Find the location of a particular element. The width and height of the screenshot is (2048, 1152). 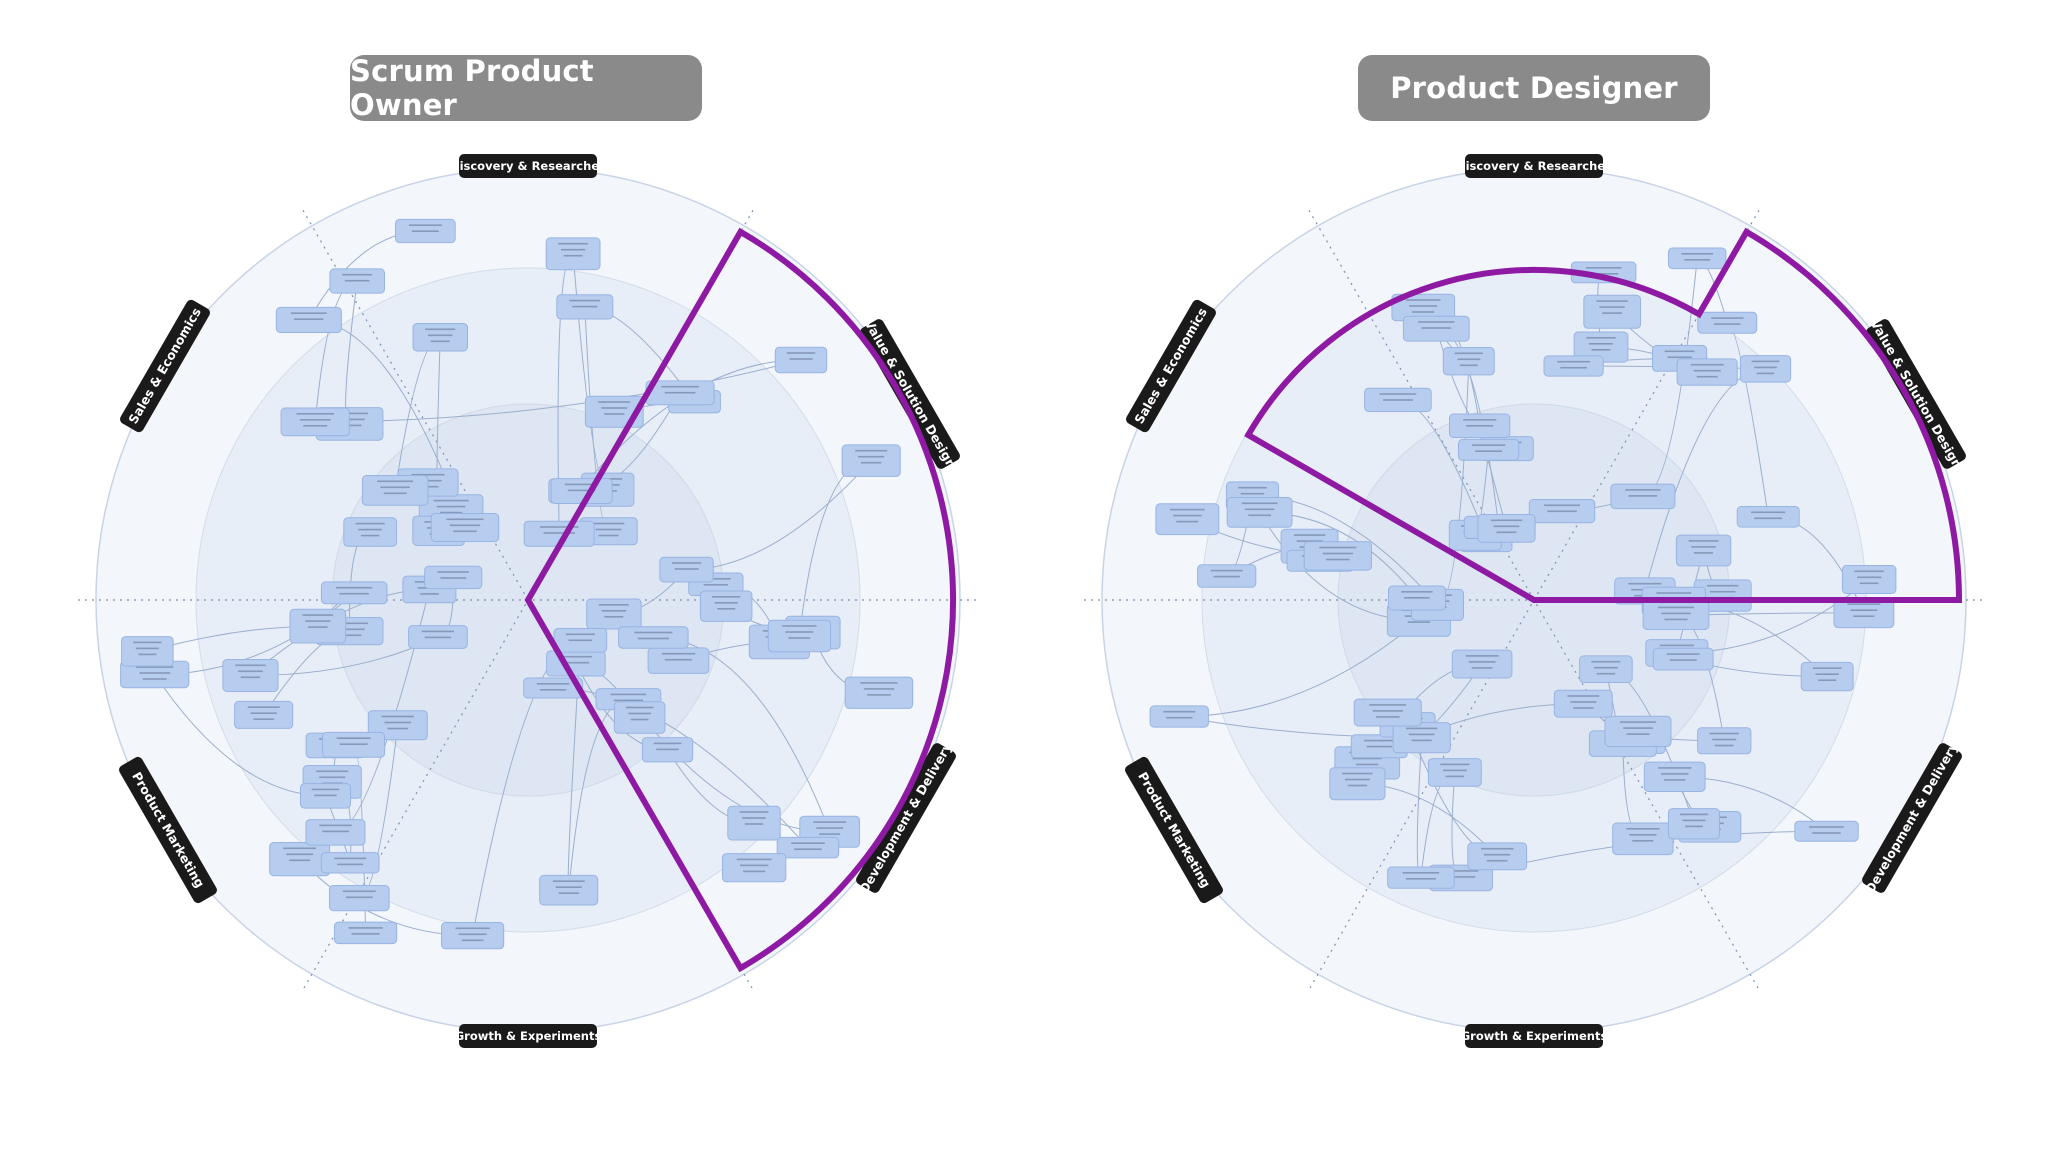

label-discovery-researches: Discovery & Researches is located at coordinates (1534, 166).